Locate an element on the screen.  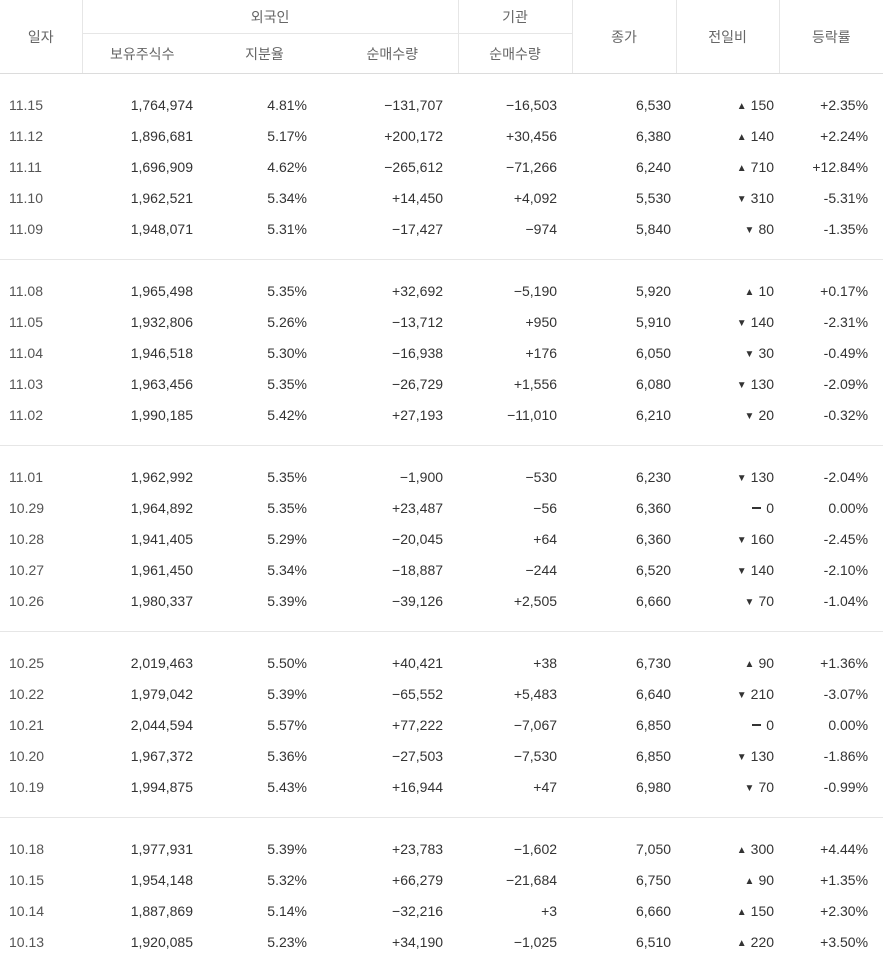
cell-change-value: 220 is located at coordinates (762, 941).